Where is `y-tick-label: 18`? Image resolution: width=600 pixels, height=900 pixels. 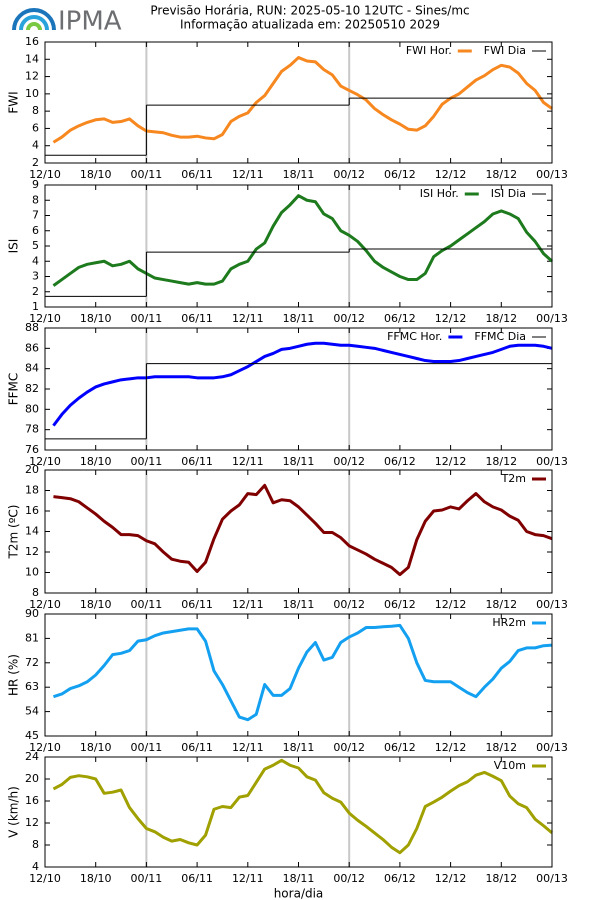 y-tick-label: 18 is located at coordinates (32, 490).